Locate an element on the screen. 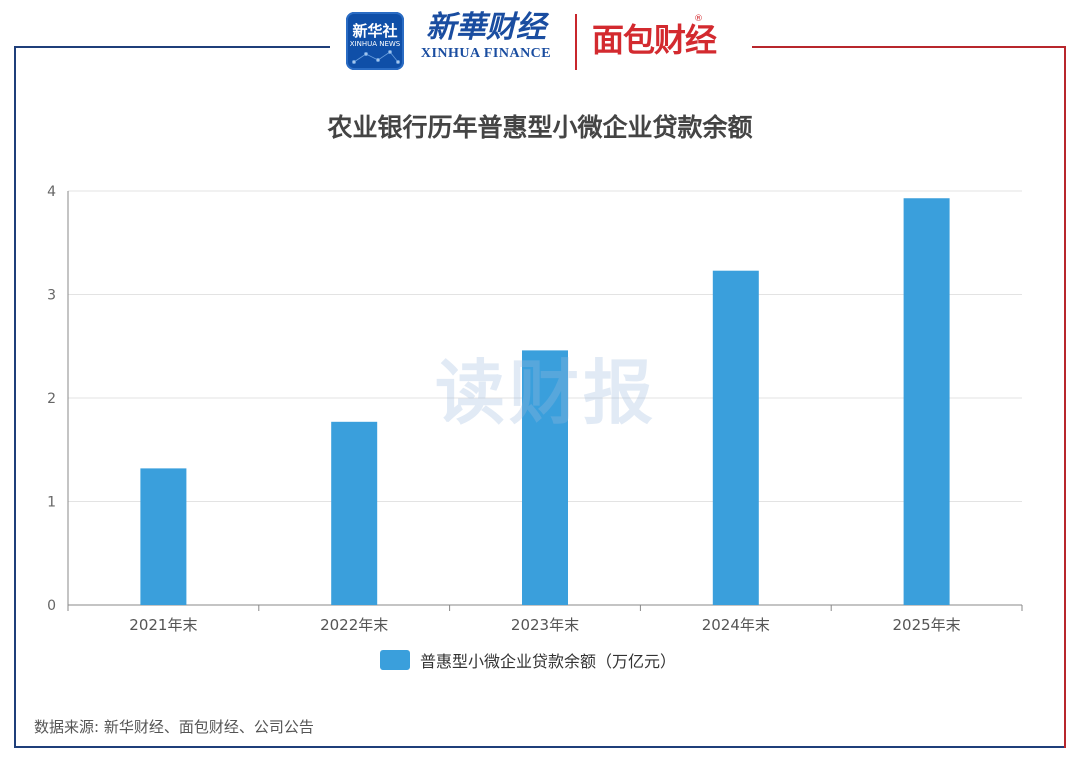  xinhua-finance-logo-en: XINHUA FINANCE is located at coordinates (486, 53).